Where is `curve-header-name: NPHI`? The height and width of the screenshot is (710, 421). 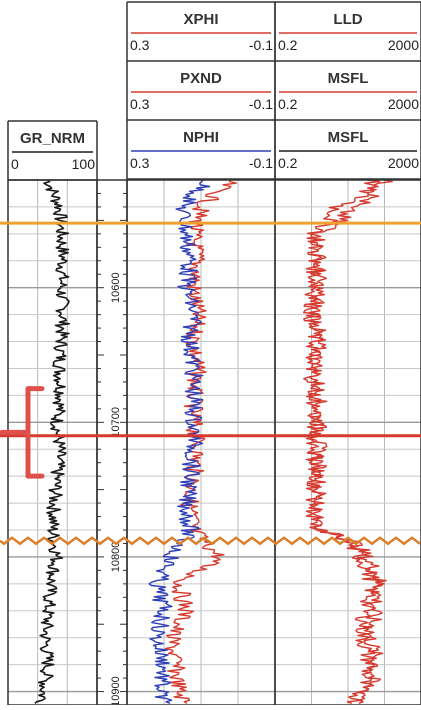
curve-header-name: NPHI is located at coordinates (201, 137).